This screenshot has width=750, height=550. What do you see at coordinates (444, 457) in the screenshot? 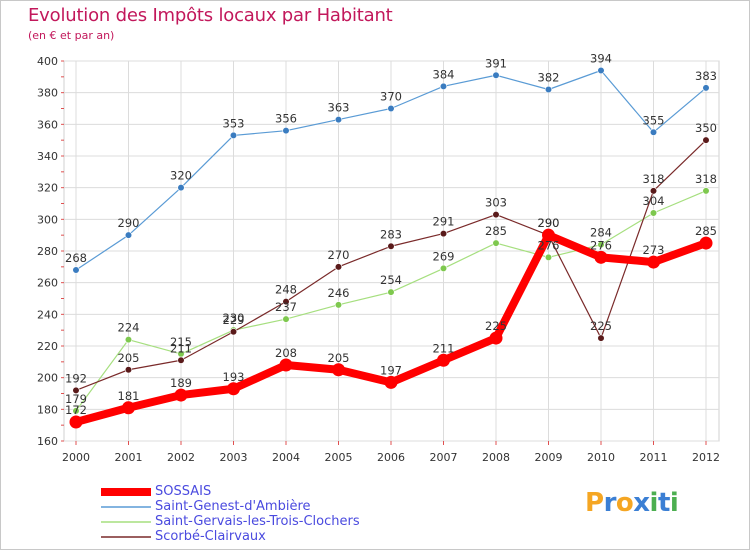
I see `x-tick-label: 2007` at bounding box center [444, 457].